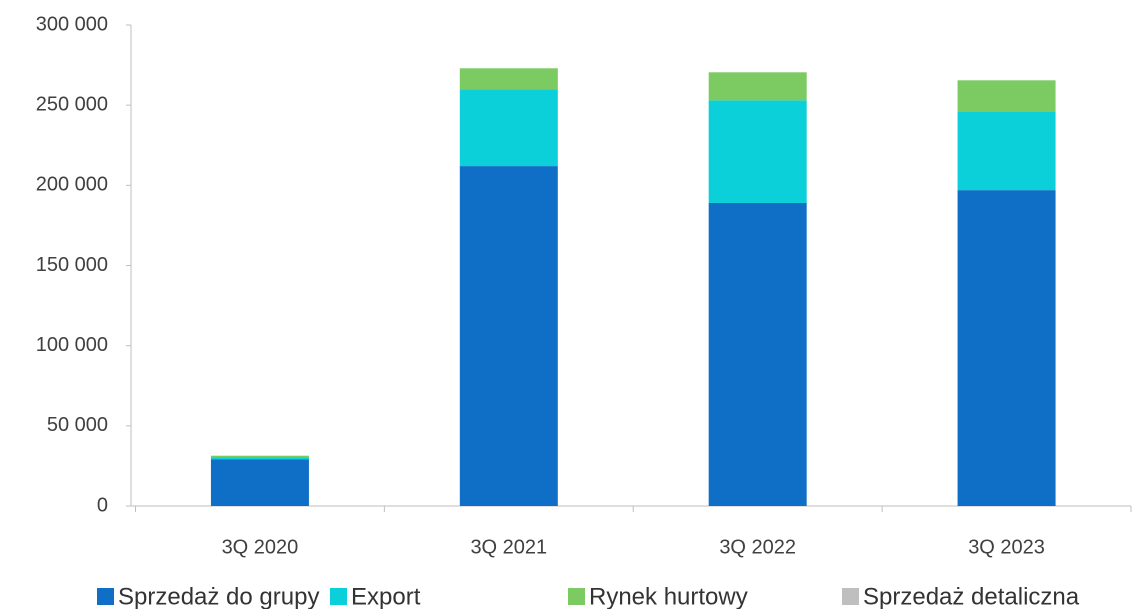  What do you see at coordinates (386, 596) in the screenshot?
I see `legend-label: Export` at bounding box center [386, 596].